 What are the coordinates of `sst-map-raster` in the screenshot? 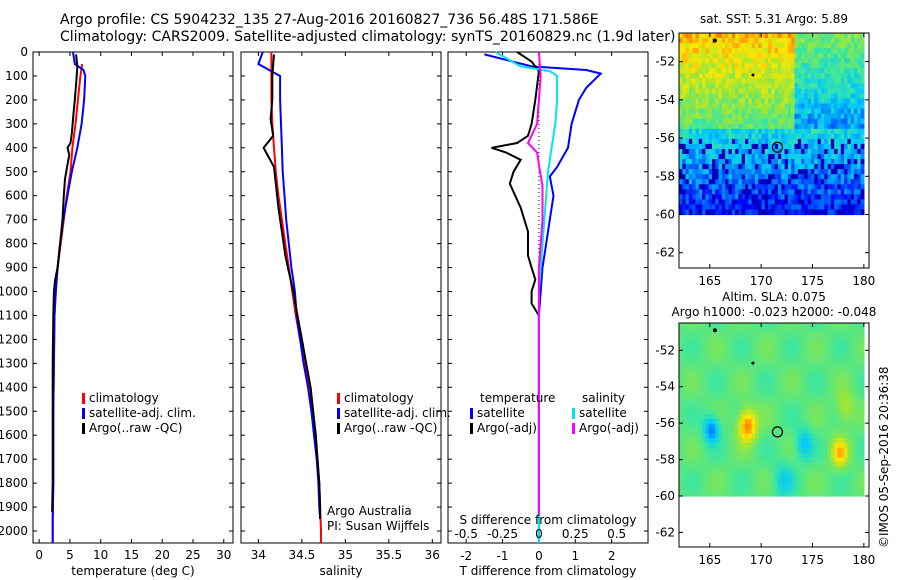 It's located at (772, 124).